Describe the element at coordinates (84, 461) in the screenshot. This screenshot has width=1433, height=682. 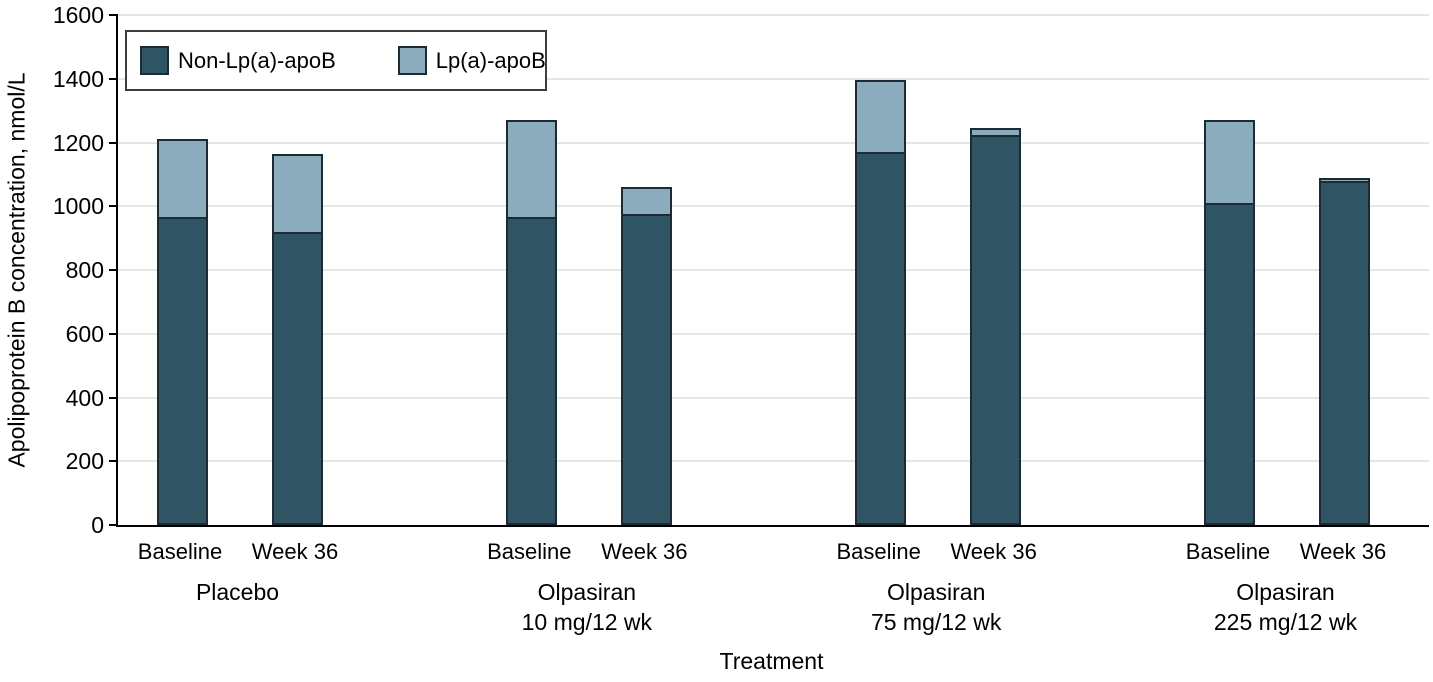
I see `y-tick-label-200: 200` at that location.